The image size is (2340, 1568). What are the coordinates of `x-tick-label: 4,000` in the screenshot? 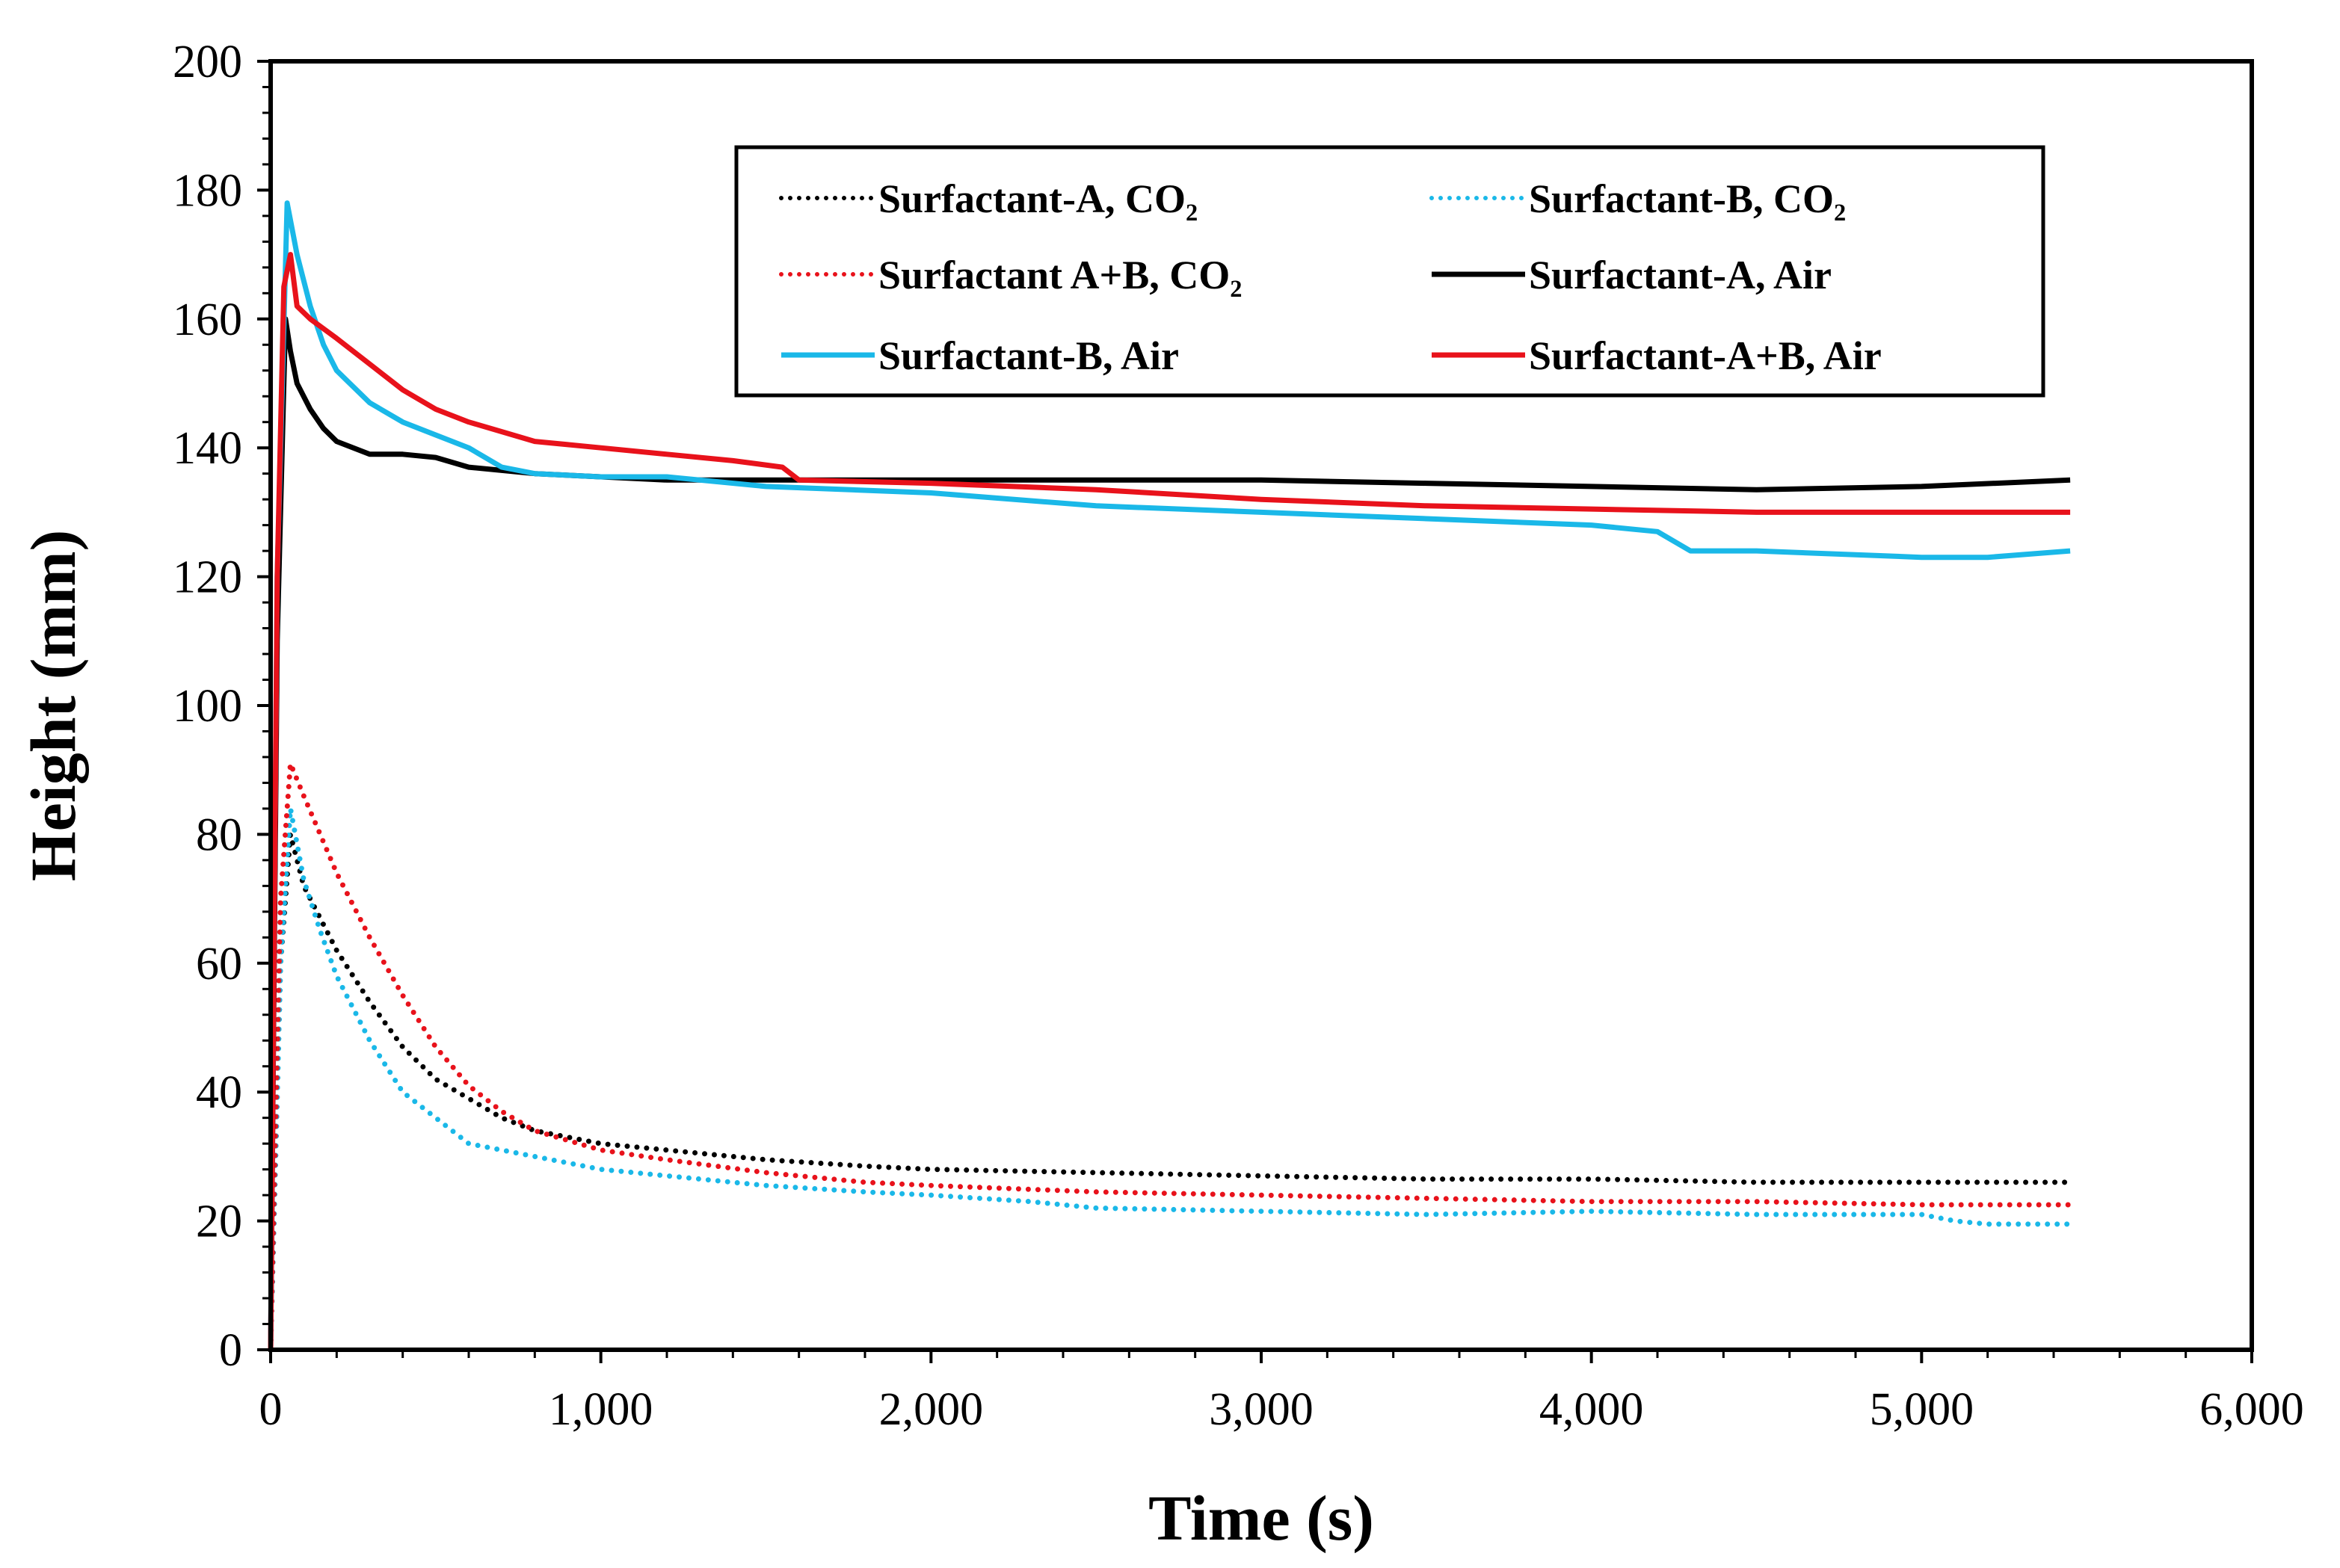 It's located at (1591, 1409).